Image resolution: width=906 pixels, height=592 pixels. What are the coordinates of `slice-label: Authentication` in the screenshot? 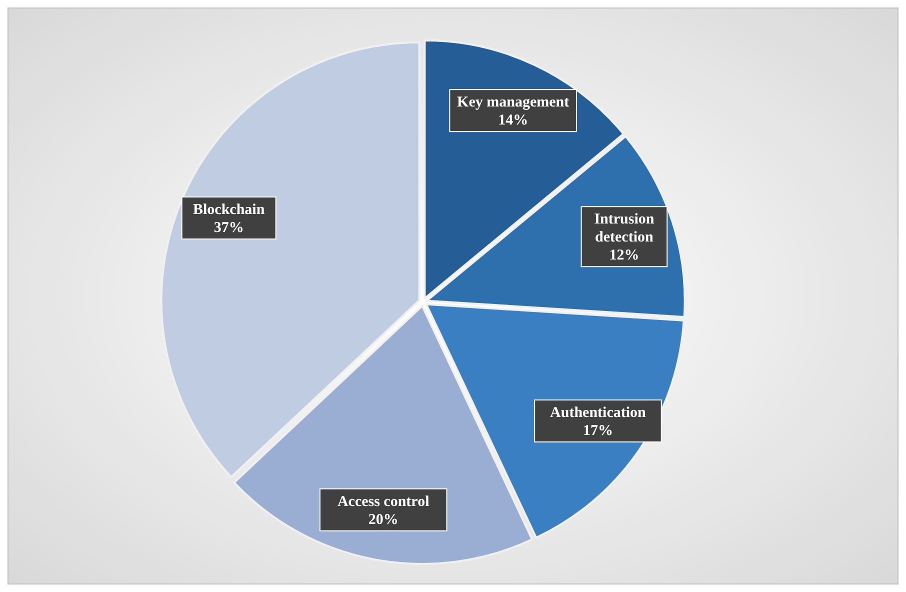 It's located at (598, 412).